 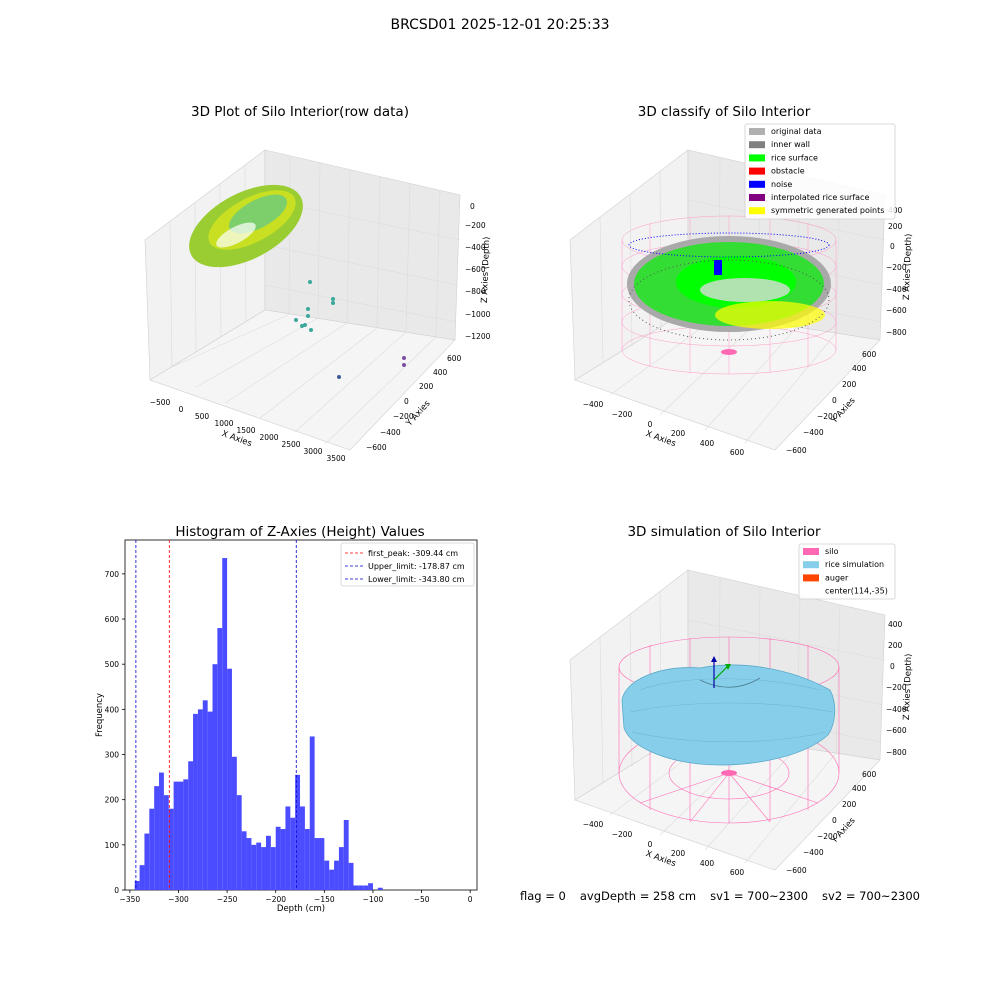 What do you see at coordinates (178, 899) in the screenshot?
I see `histogram-xtick-label: −300` at bounding box center [178, 899].